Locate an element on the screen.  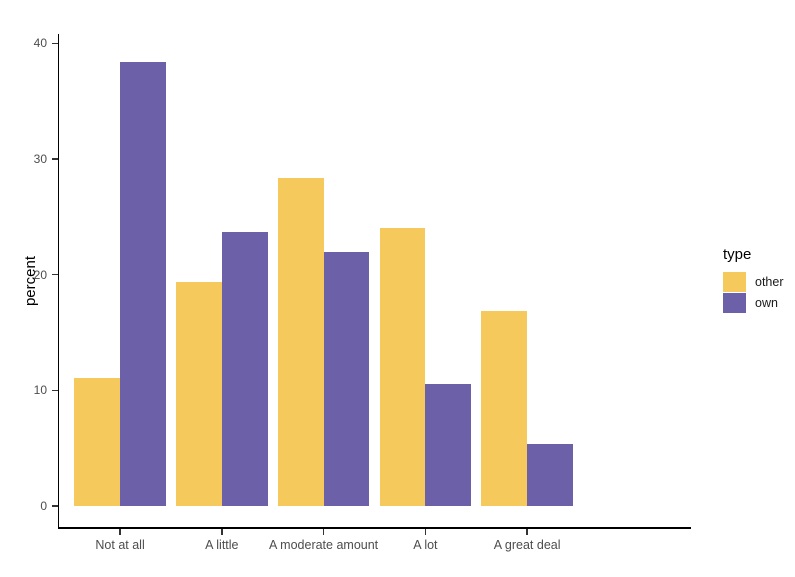
bar-other-a-great-deal is located at coordinates (504, 408).